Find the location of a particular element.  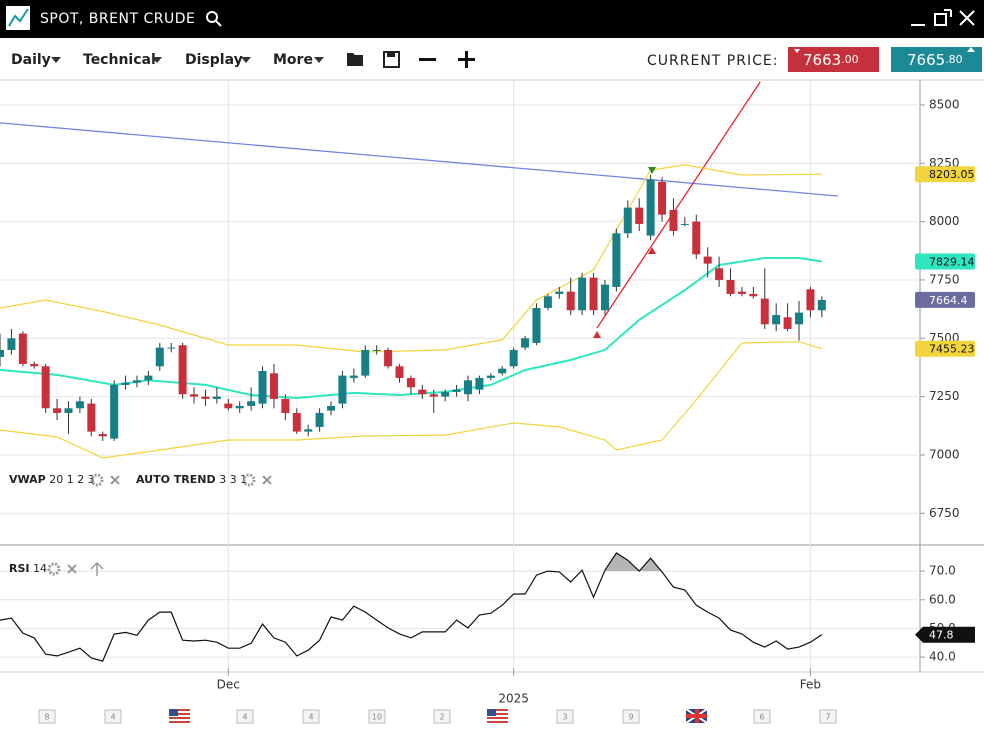

x-tick-label: Feb is located at coordinates (810, 685).